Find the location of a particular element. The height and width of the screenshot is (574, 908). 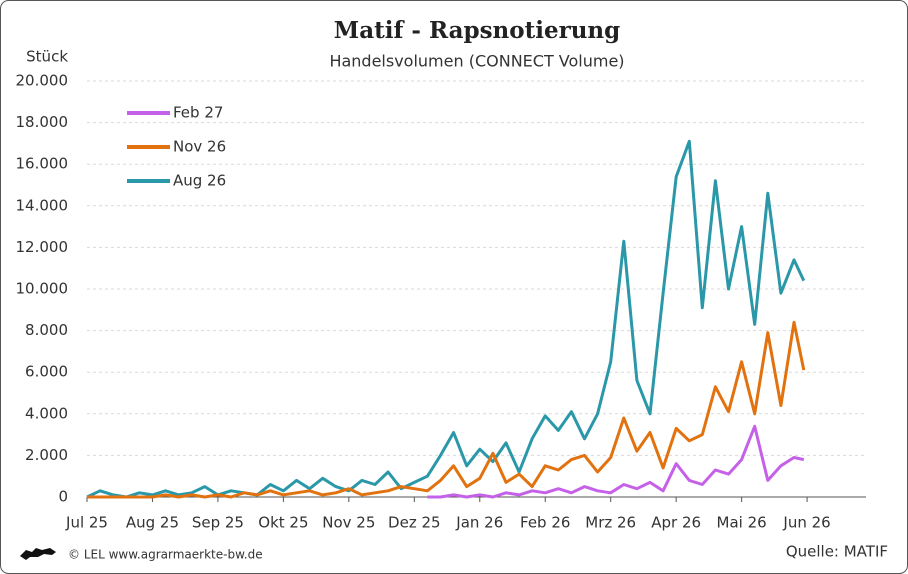

legend-label: Aug 26 is located at coordinates (199, 181).